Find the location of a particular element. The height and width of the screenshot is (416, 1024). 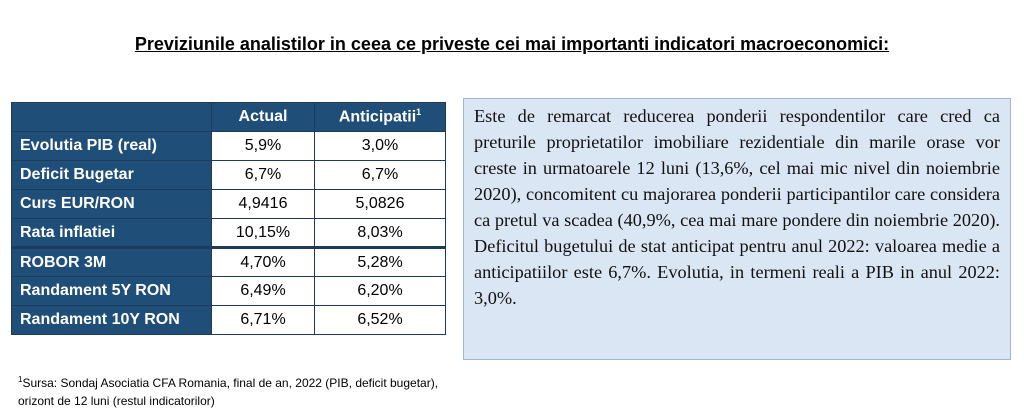

table-row: Rata inflatiei 10,15% 8,03% is located at coordinates (228, 233).